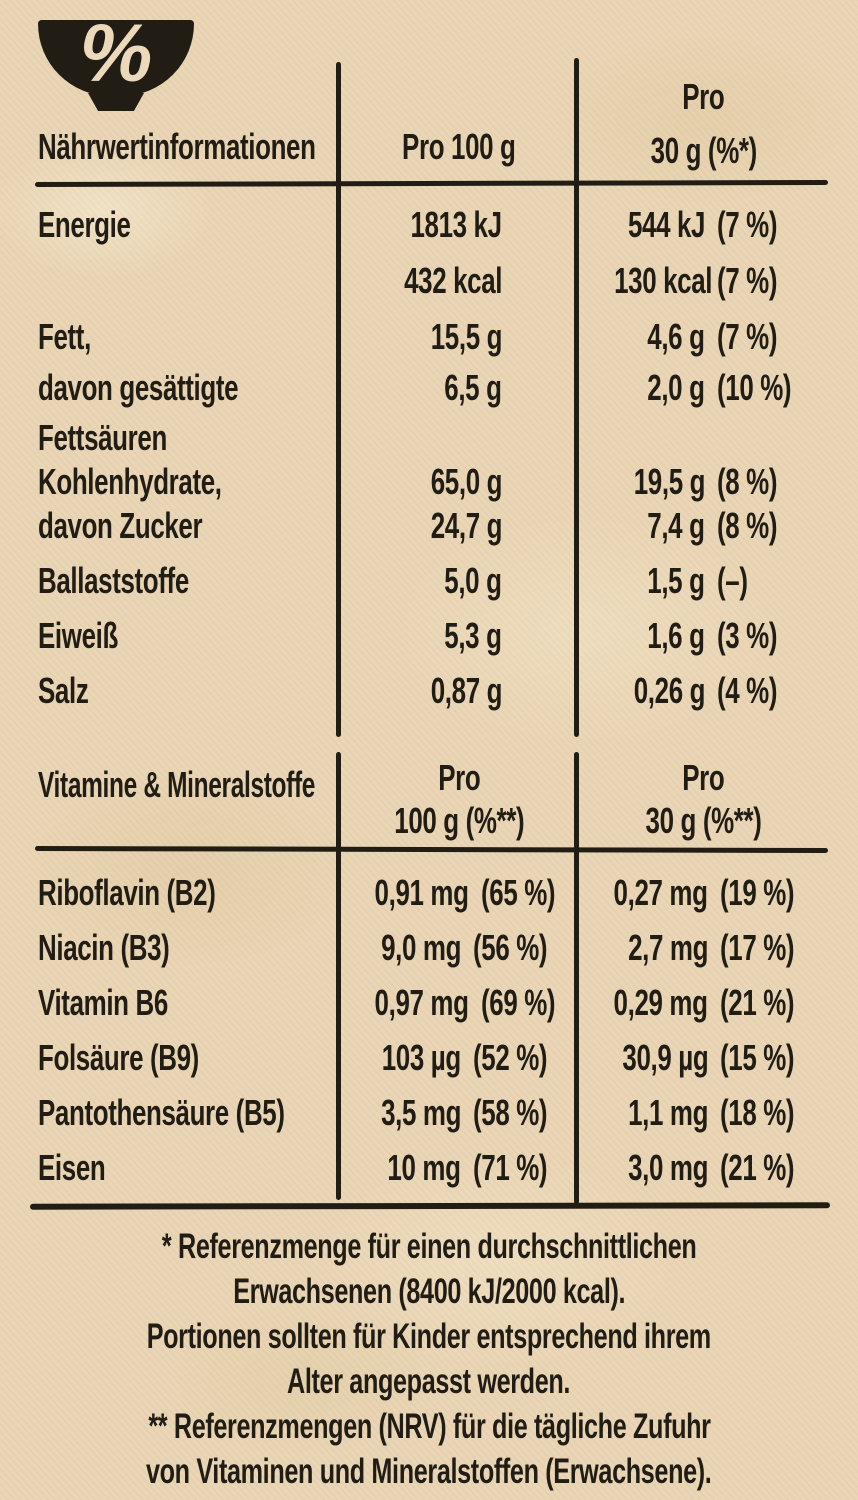  I want to click on per100g-value: 6,5 g, so click(473, 387).